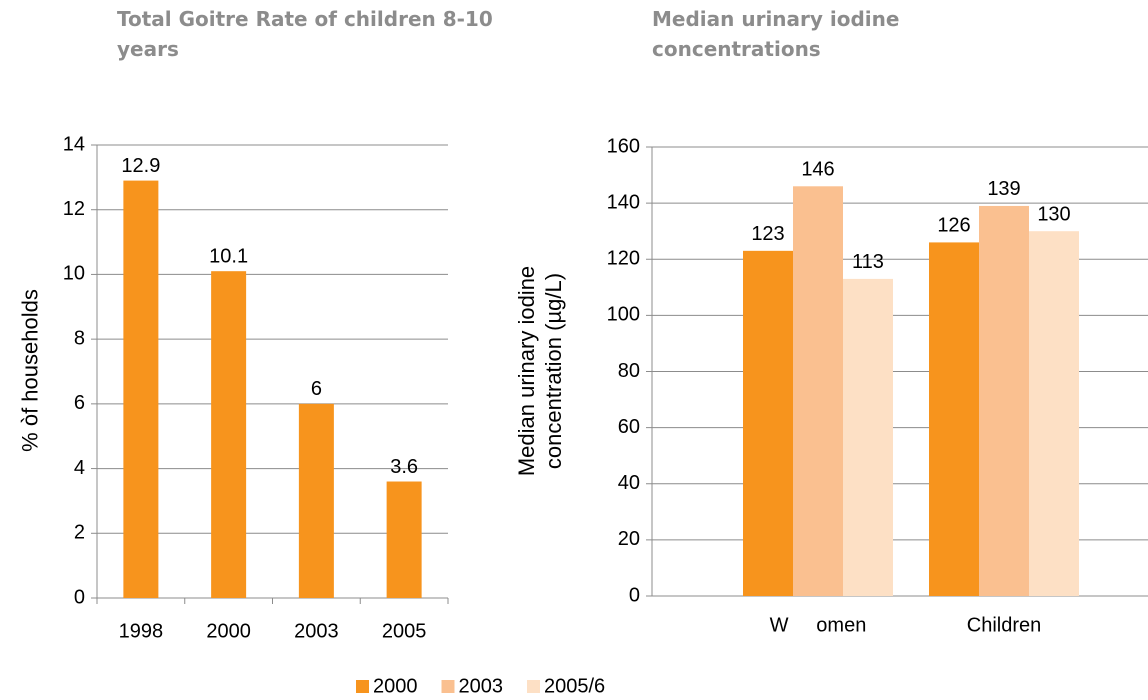 This screenshot has height=700, width=1148. What do you see at coordinates (79, 338) in the screenshot?
I see `y-tick-label: 8` at bounding box center [79, 338].